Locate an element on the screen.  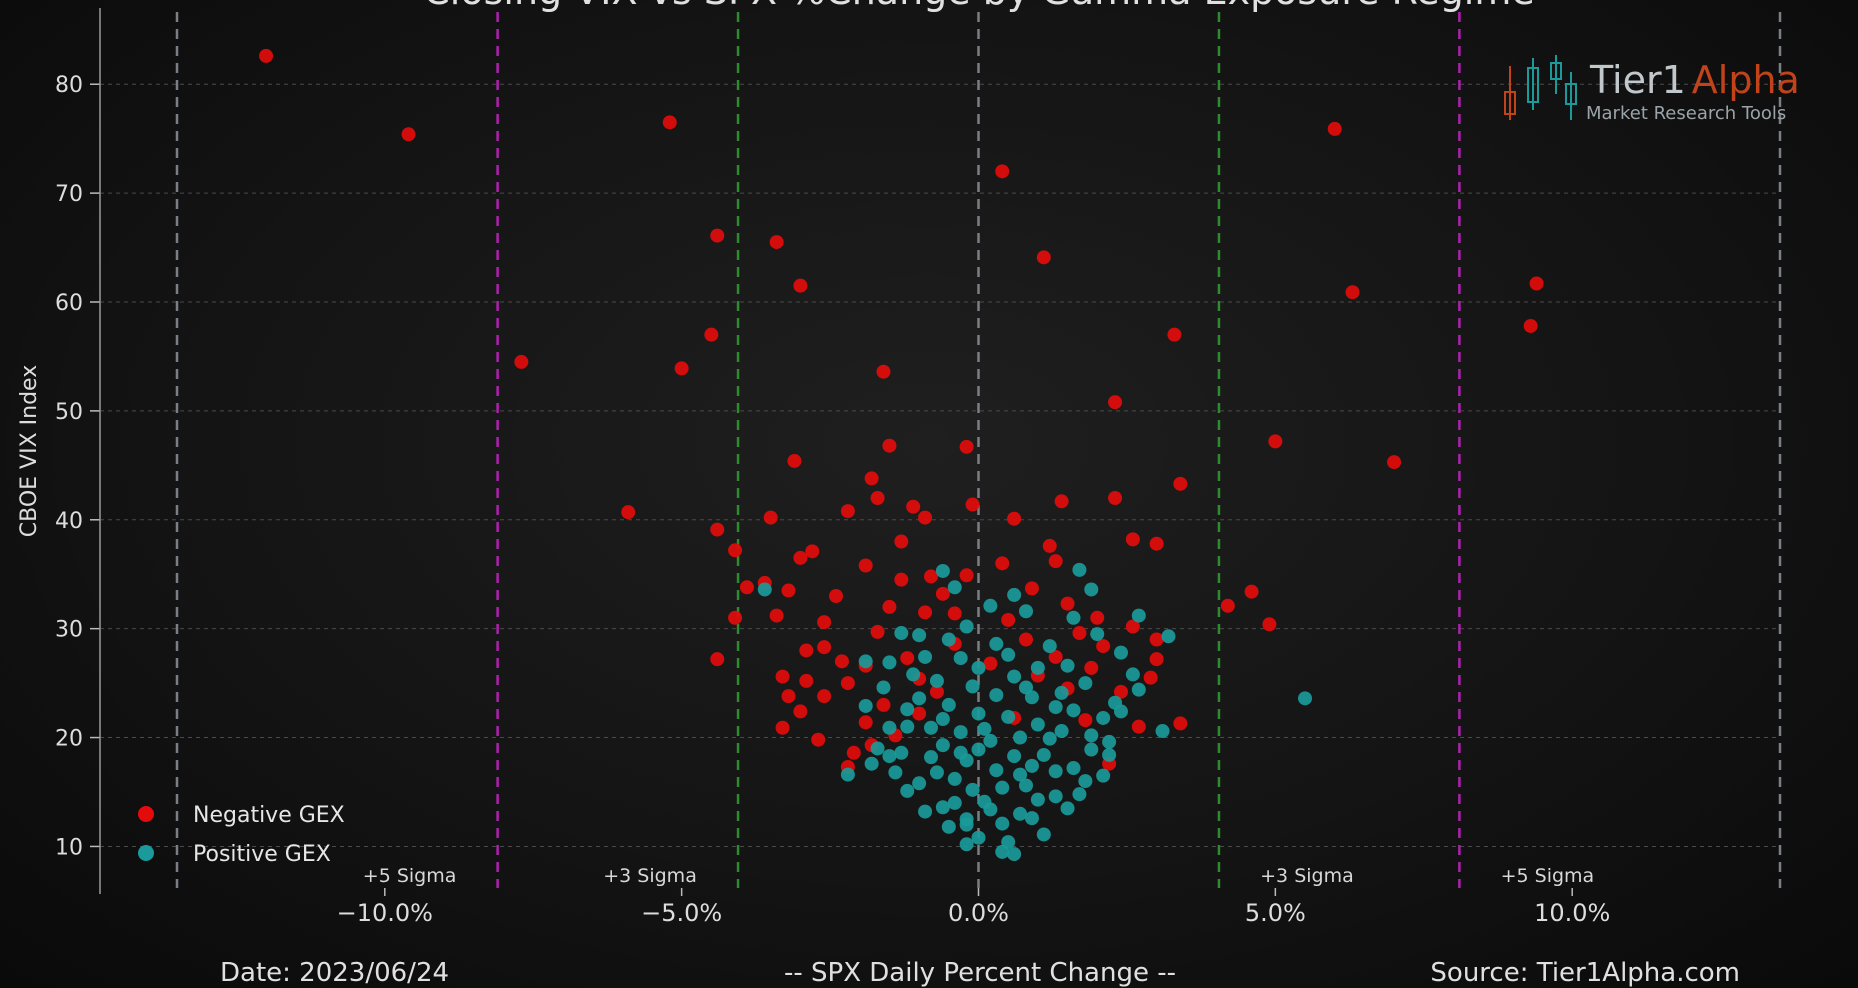
x-axis-ticks: −10.0% −5.0% 0.0% 5.0% 10.0% is located at coordinates (973, 907).